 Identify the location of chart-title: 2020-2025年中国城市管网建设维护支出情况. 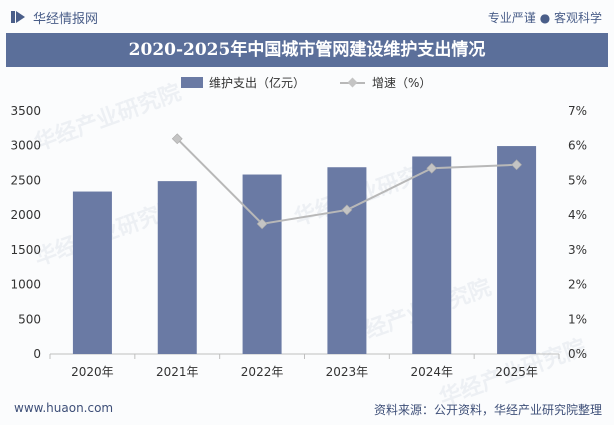
(307, 50).